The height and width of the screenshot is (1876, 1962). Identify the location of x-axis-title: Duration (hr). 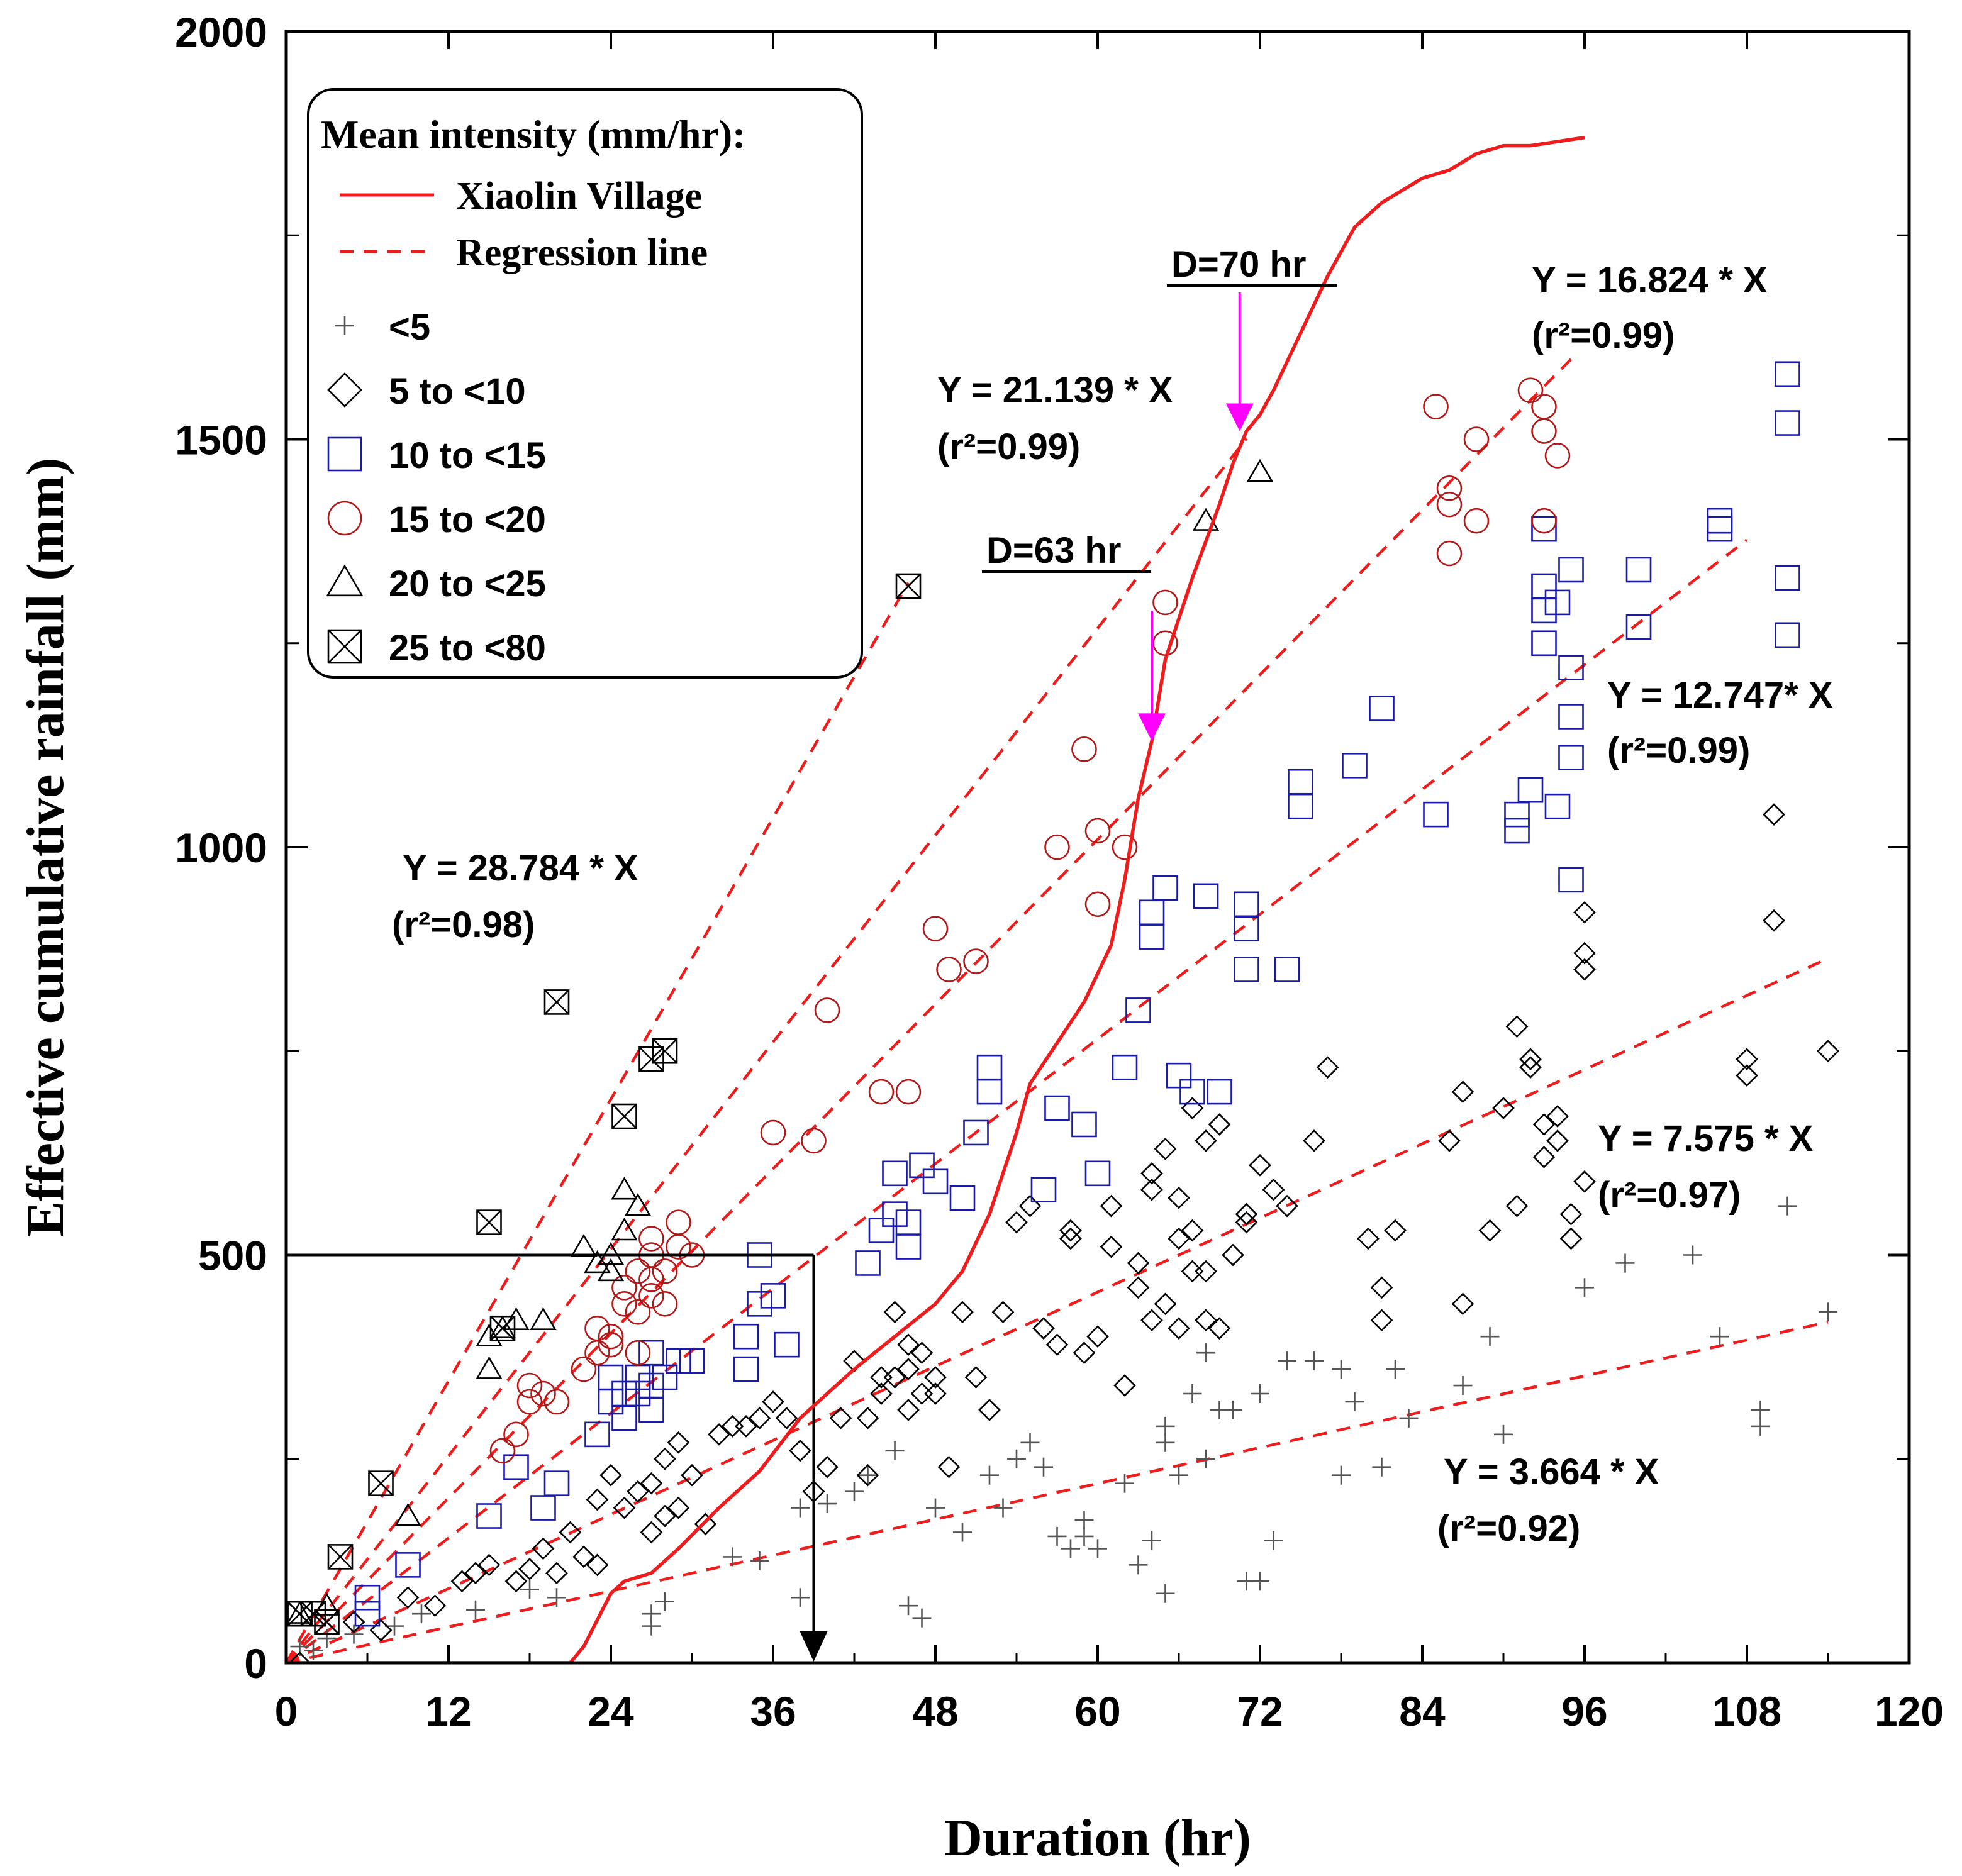
(1097, 1838).